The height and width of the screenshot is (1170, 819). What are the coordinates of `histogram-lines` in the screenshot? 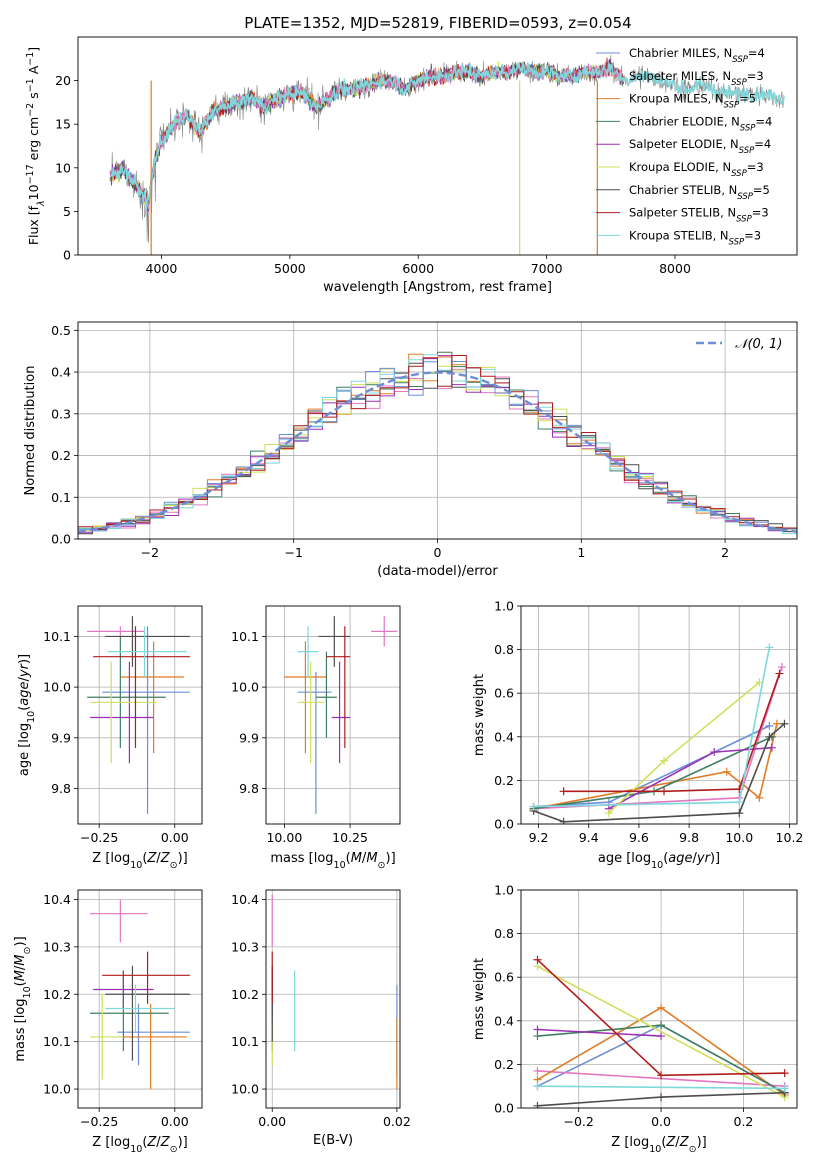 It's located at (437, 444).